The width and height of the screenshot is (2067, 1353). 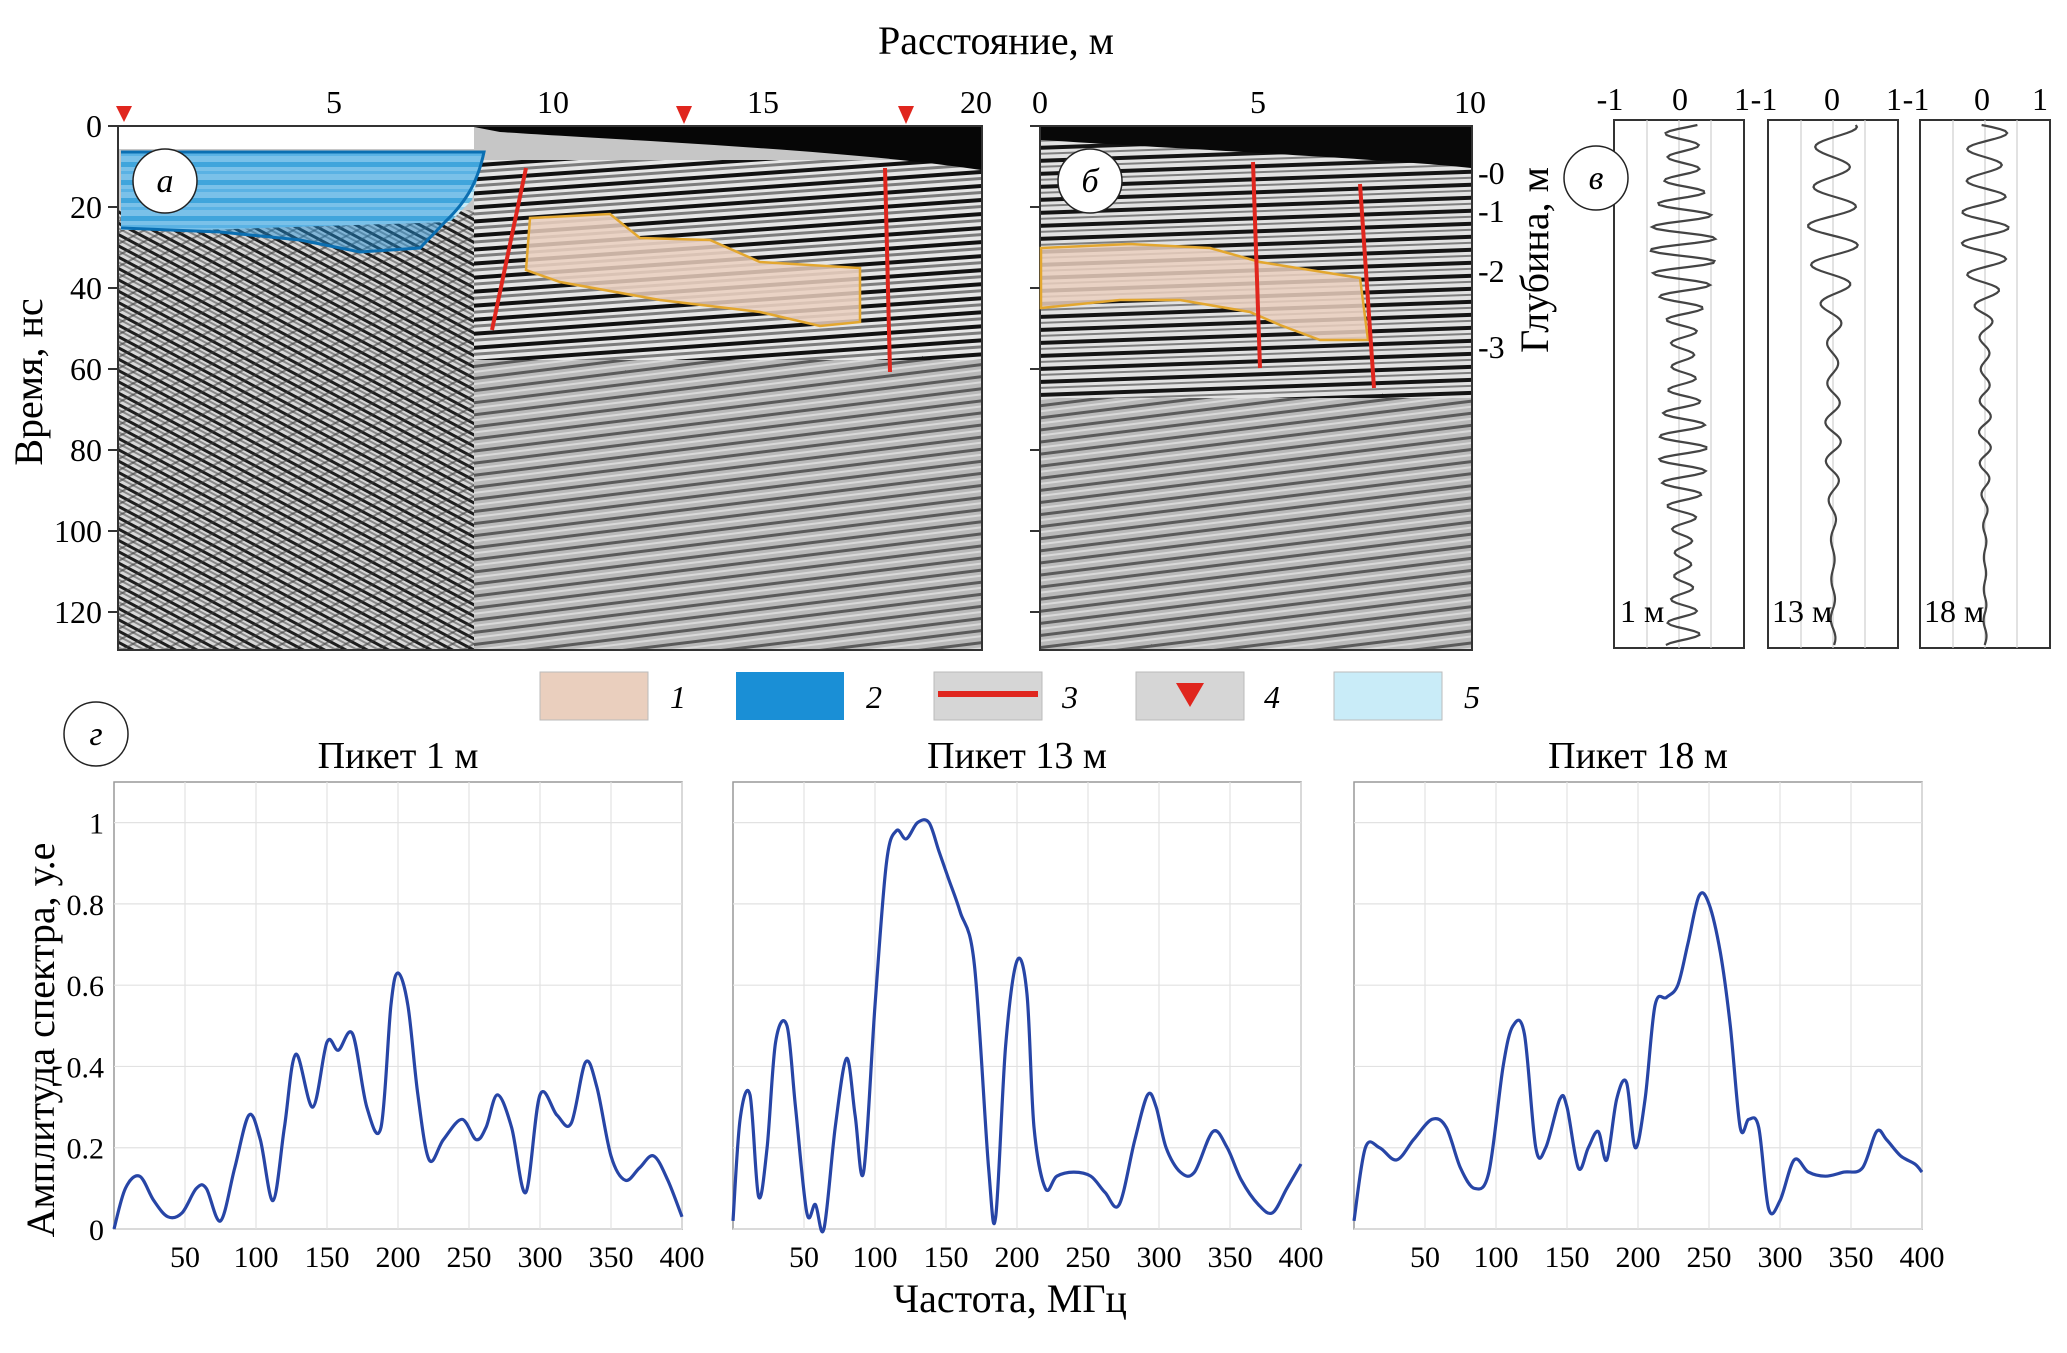 I want to click on fault-b2, so click(x=1367, y=286).